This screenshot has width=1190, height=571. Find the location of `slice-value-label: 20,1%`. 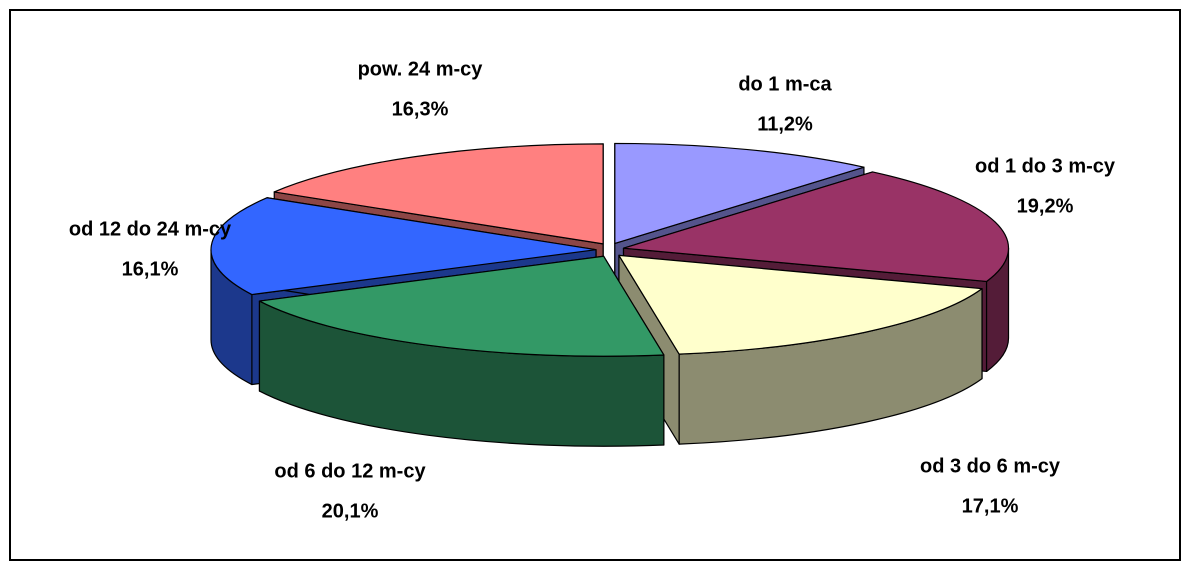

slice-value-label: 20,1% is located at coordinates (350, 511).